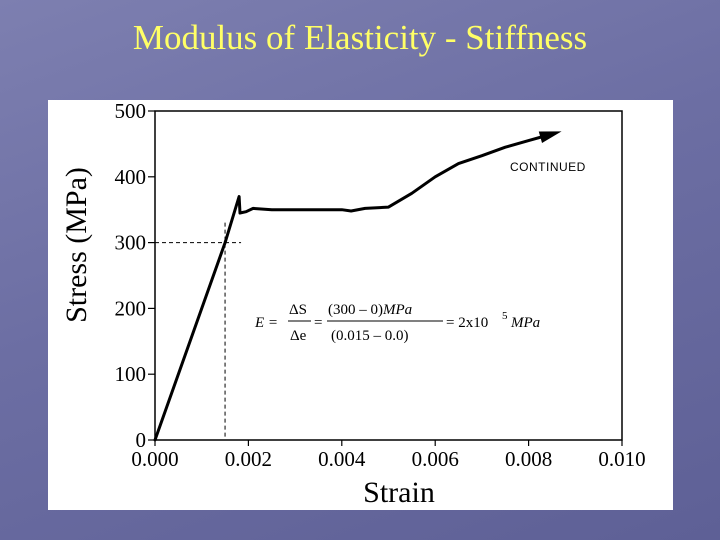 The image size is (720, 540). I want to click on y-tick-label: 300, so click(131, 243).